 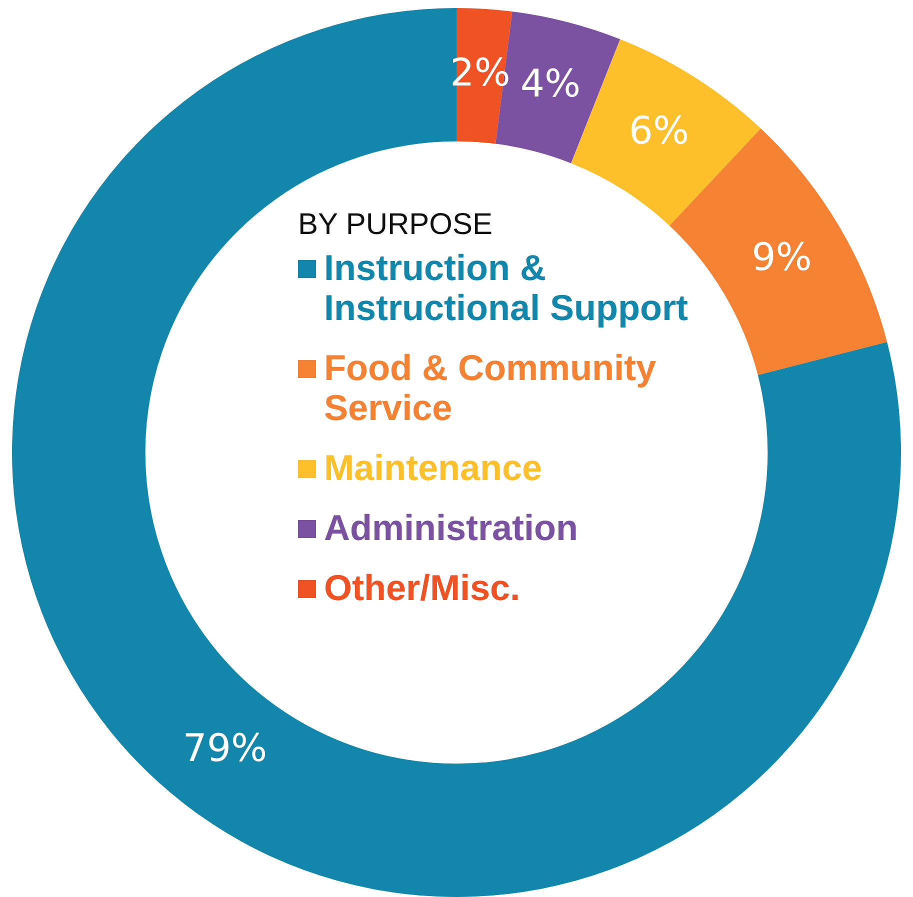 What do you see at coordinates (451, 527) in the screenshot?
I see `legend-label: Administration` at bounding box center [451, 527].